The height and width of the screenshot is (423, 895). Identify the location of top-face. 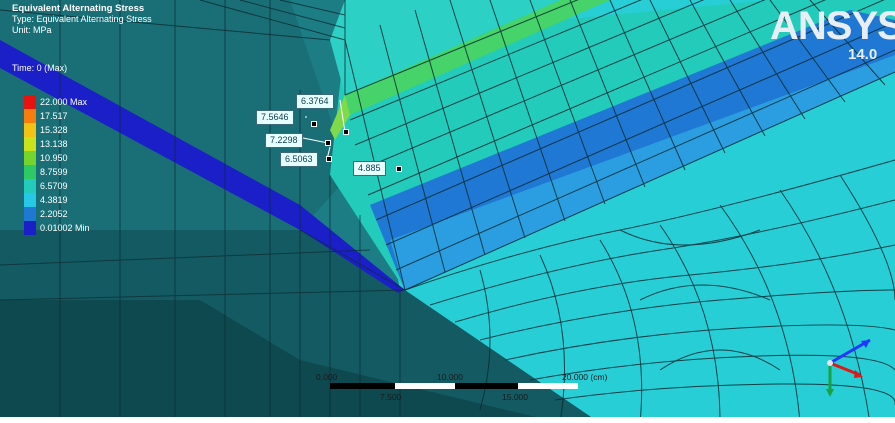
(445, 47).